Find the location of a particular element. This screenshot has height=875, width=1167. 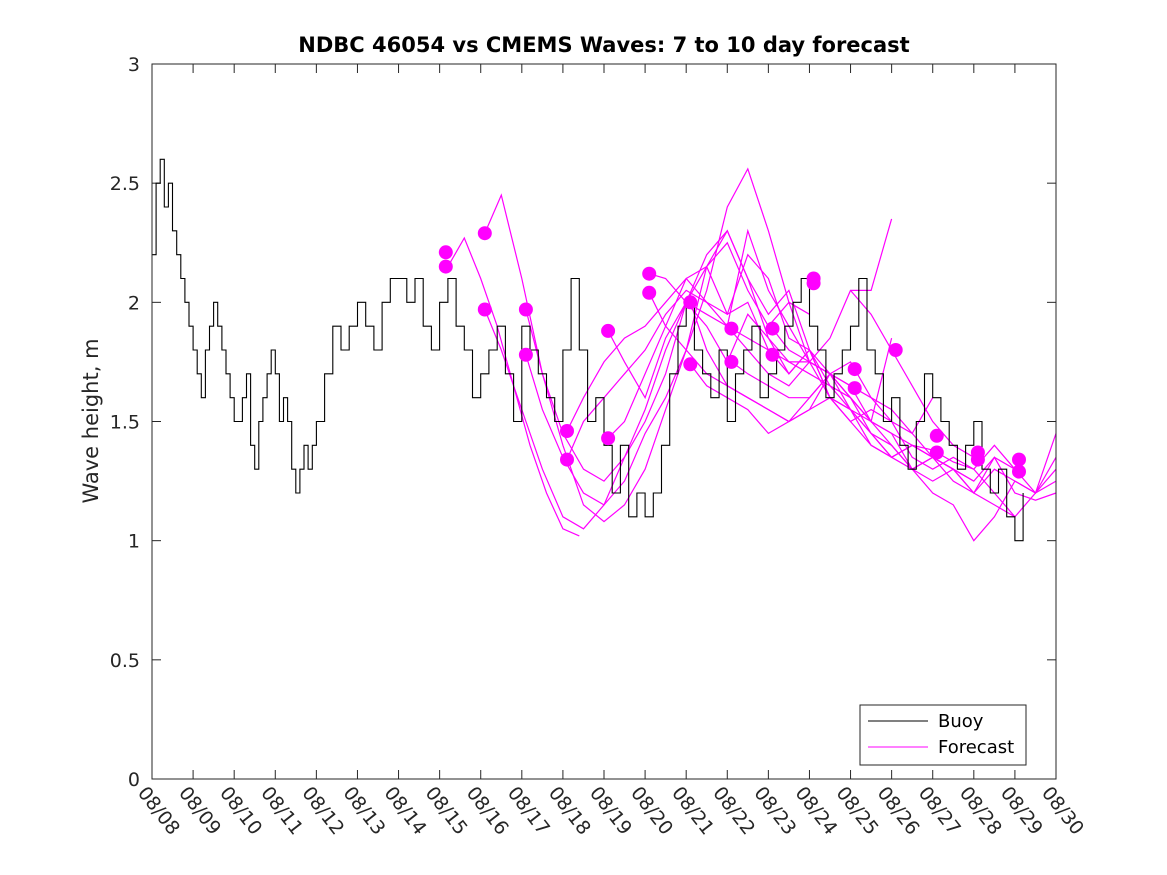

legend-buoy-label: Buoy is located at coordinates (961, 721).